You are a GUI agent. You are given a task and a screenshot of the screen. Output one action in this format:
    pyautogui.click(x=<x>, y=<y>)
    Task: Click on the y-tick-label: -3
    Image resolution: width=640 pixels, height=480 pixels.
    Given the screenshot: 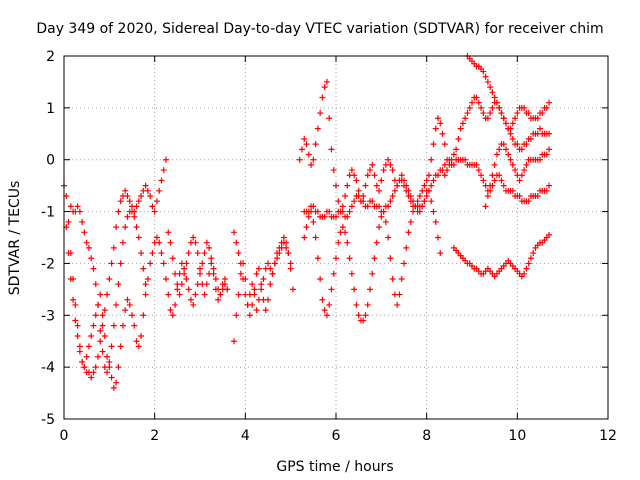 What is the action you would take?
    pyautogui.click(x=48, y=316)
    